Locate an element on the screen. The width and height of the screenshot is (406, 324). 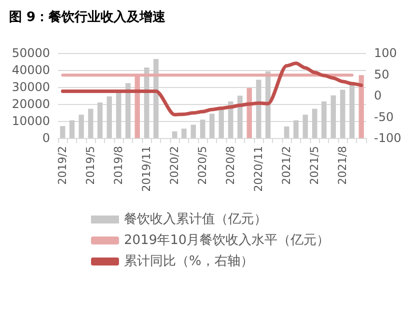
y2-tick-label: -50 is located at coordinates (384, 117).